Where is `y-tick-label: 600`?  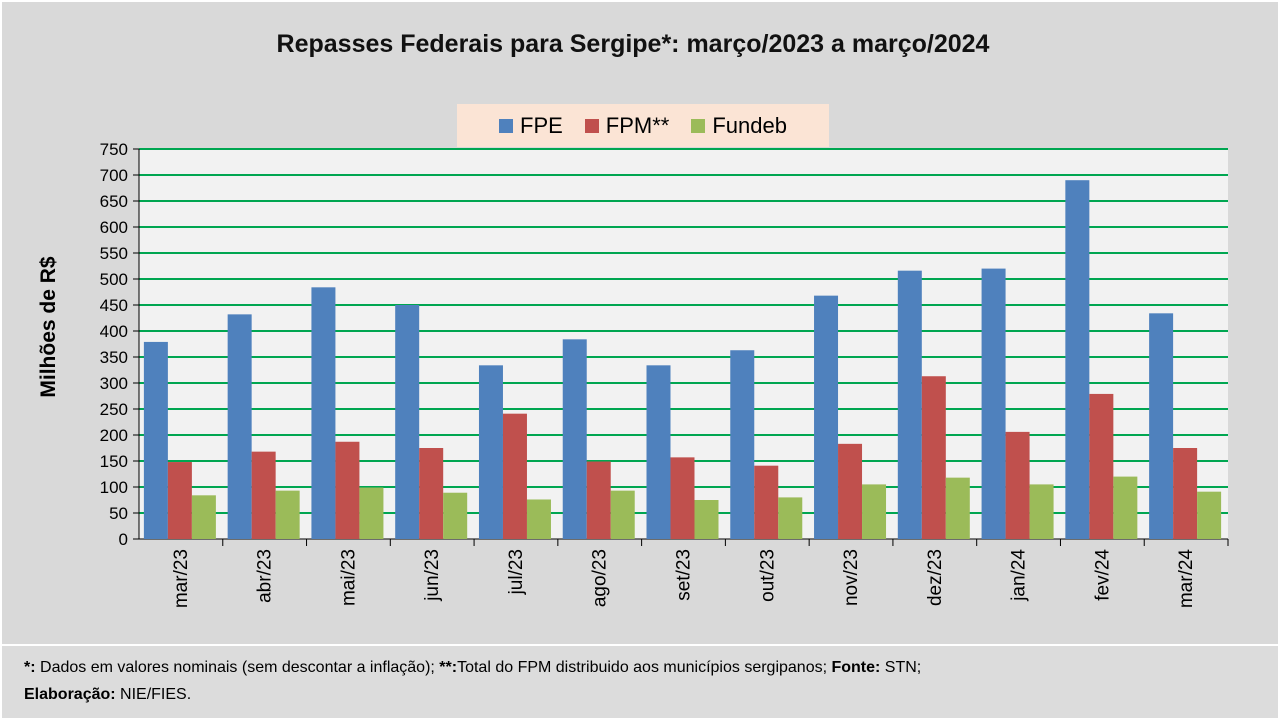
y-tick-label: 600 is located at coordinates (114, 227).